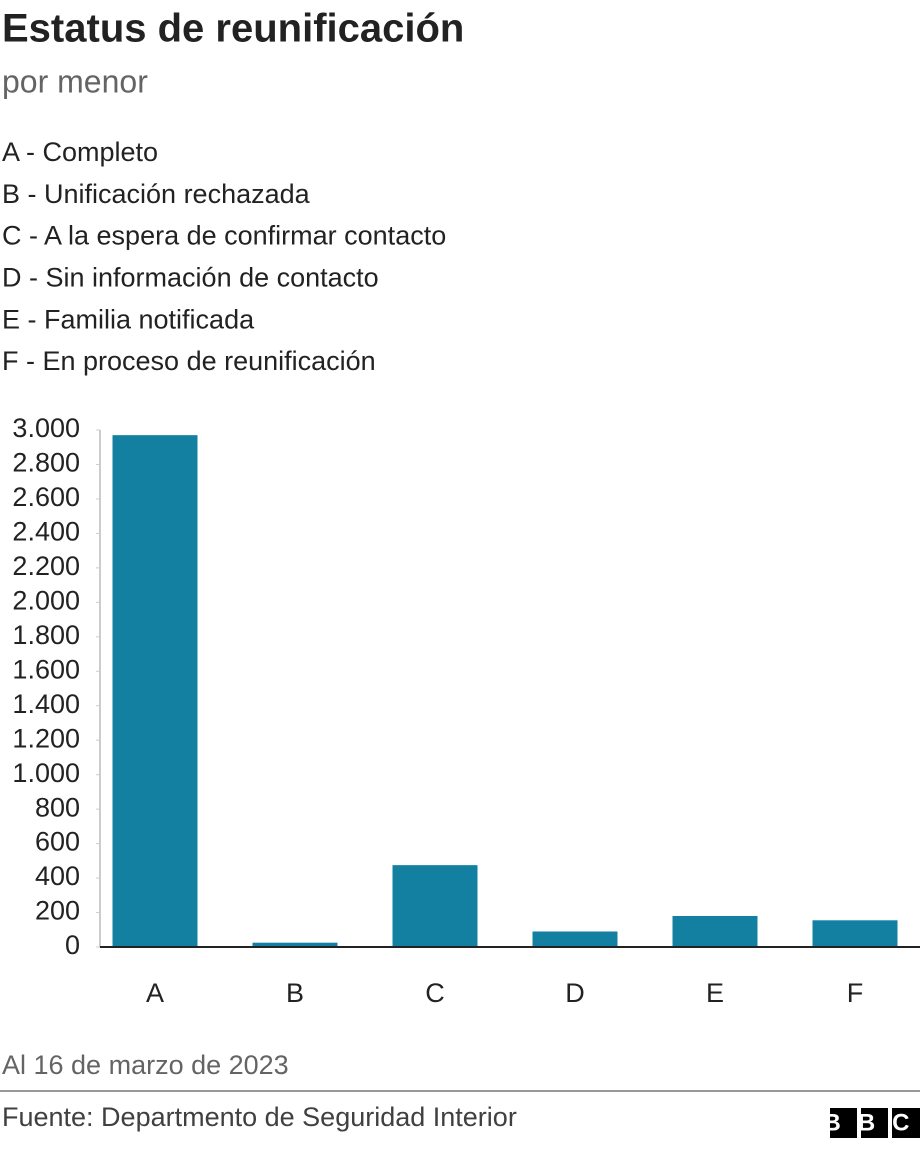 This screenshot has height=1151, width=920. What do you see at coordinates (715, 993) in the screenshot?
I see `x-tick-label: E` at bounding box center [715, 993].